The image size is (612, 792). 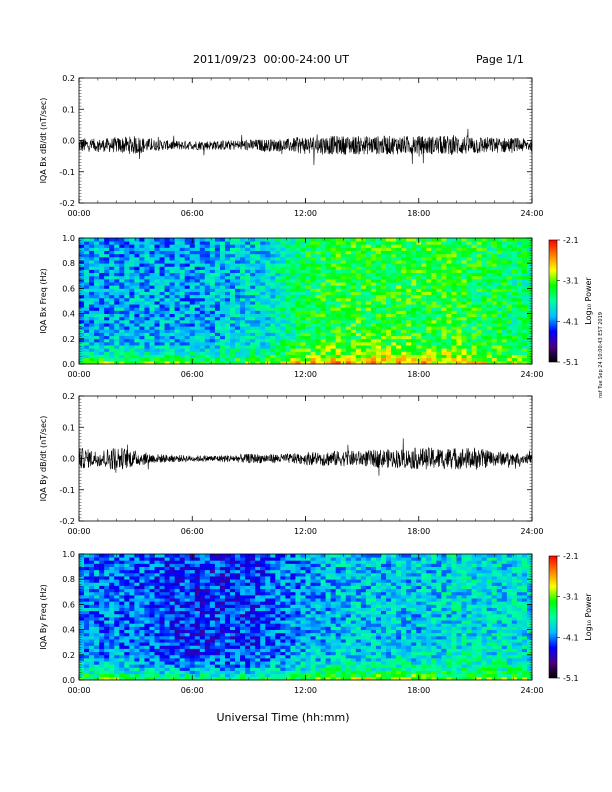 I want to click on page-title: 2011/09/23 00:00-24:00 UT, so click(x=271, y=59).